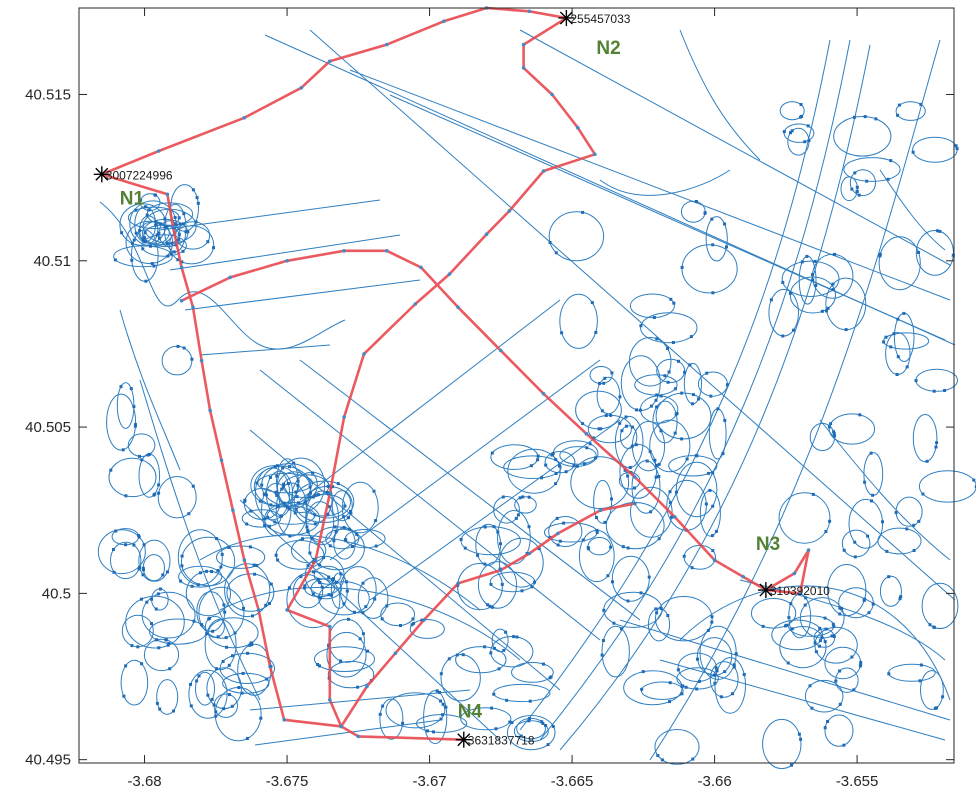 The width and height of the screenshot is (976, 796). What do you see at coordinates (101, 174) in the screenshot?
I see `node-marker` at bounding box center [101, 174].